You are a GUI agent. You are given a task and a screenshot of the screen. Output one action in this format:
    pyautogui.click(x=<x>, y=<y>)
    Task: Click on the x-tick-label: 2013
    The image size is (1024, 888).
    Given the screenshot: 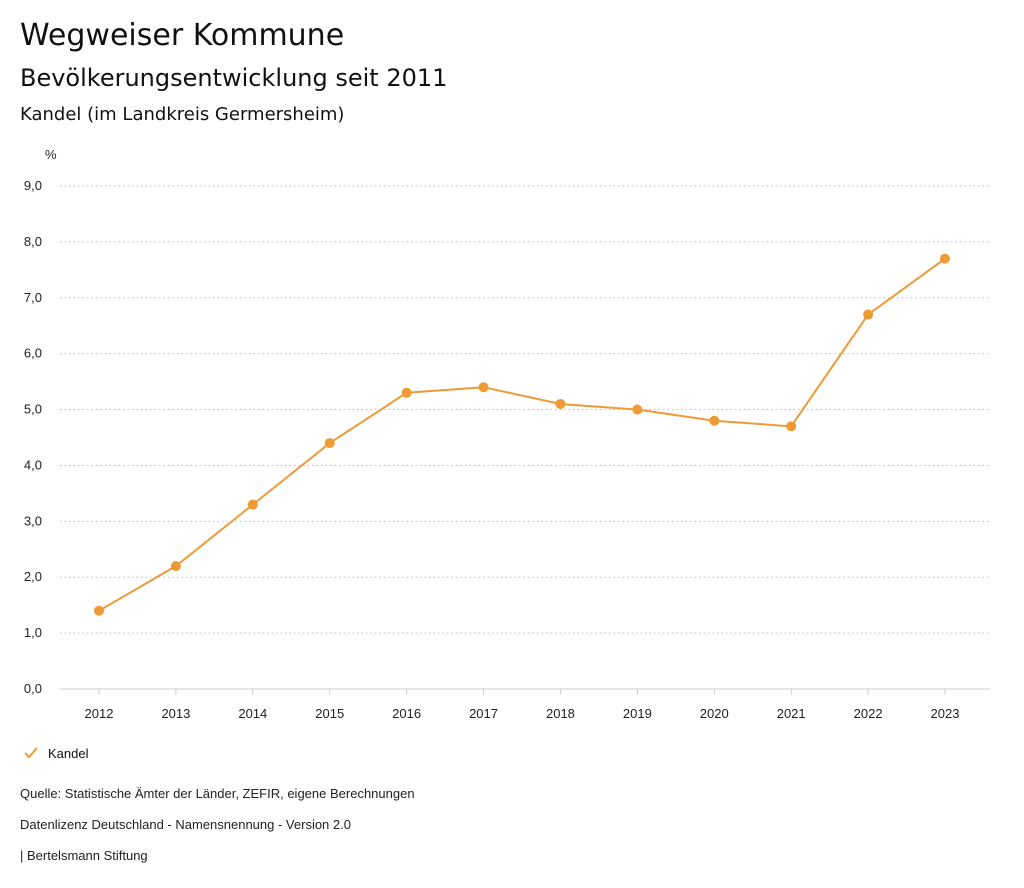 What is the action you would take?
    pyautogui.click(x=175, y=713)
    